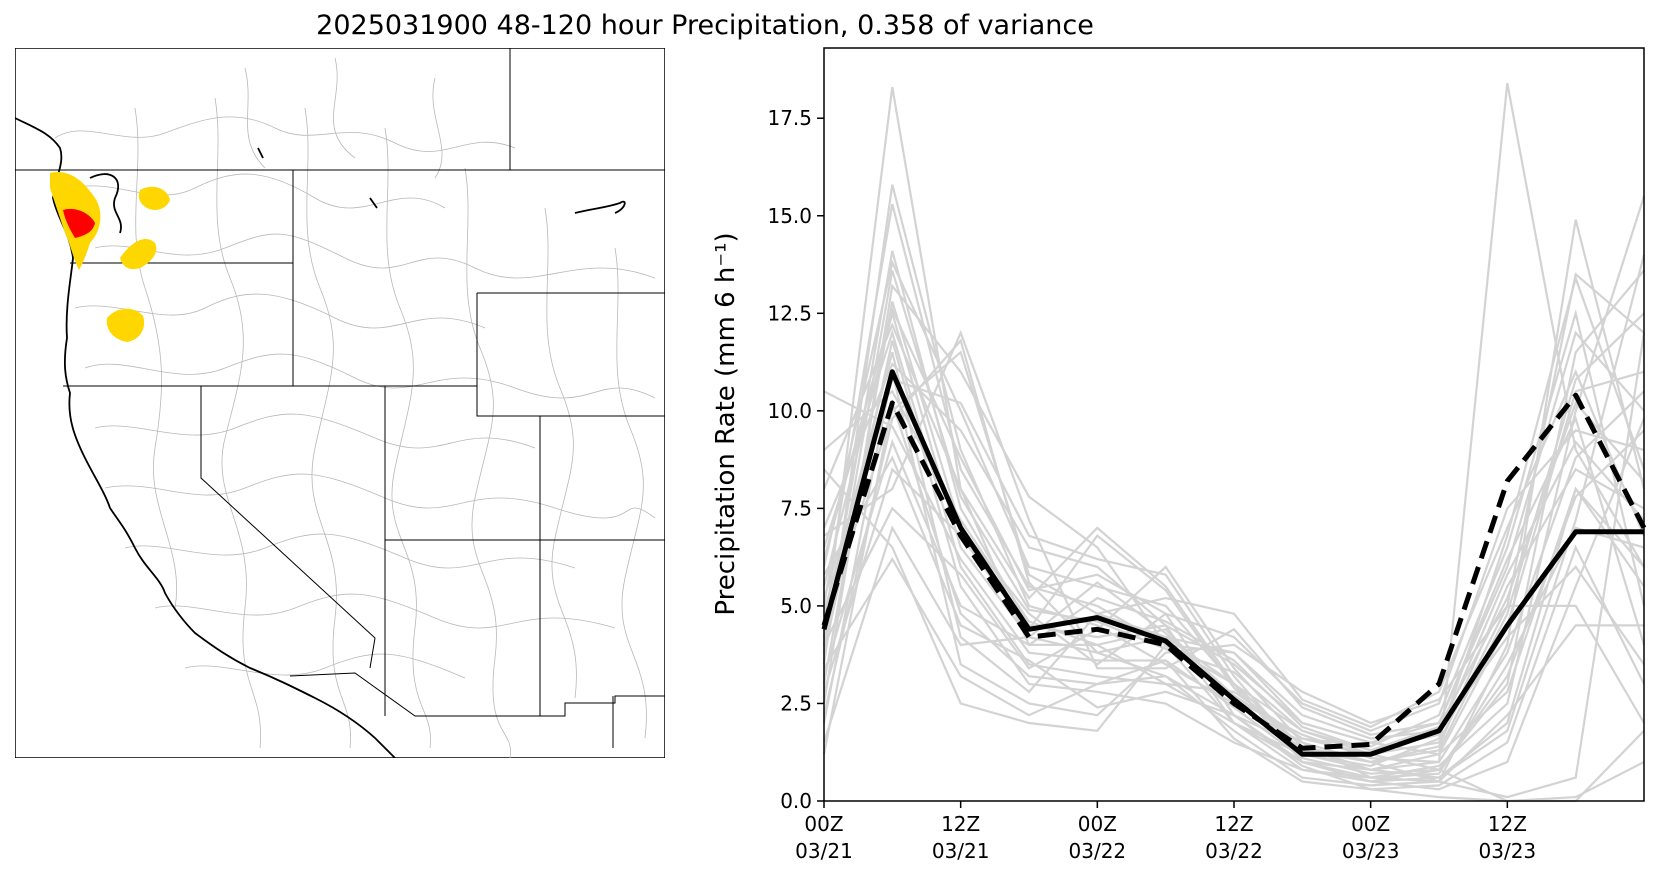  Describe the element at coordinates (125, 325) in the screenshot. I see `basin-central-oregon` at that location.